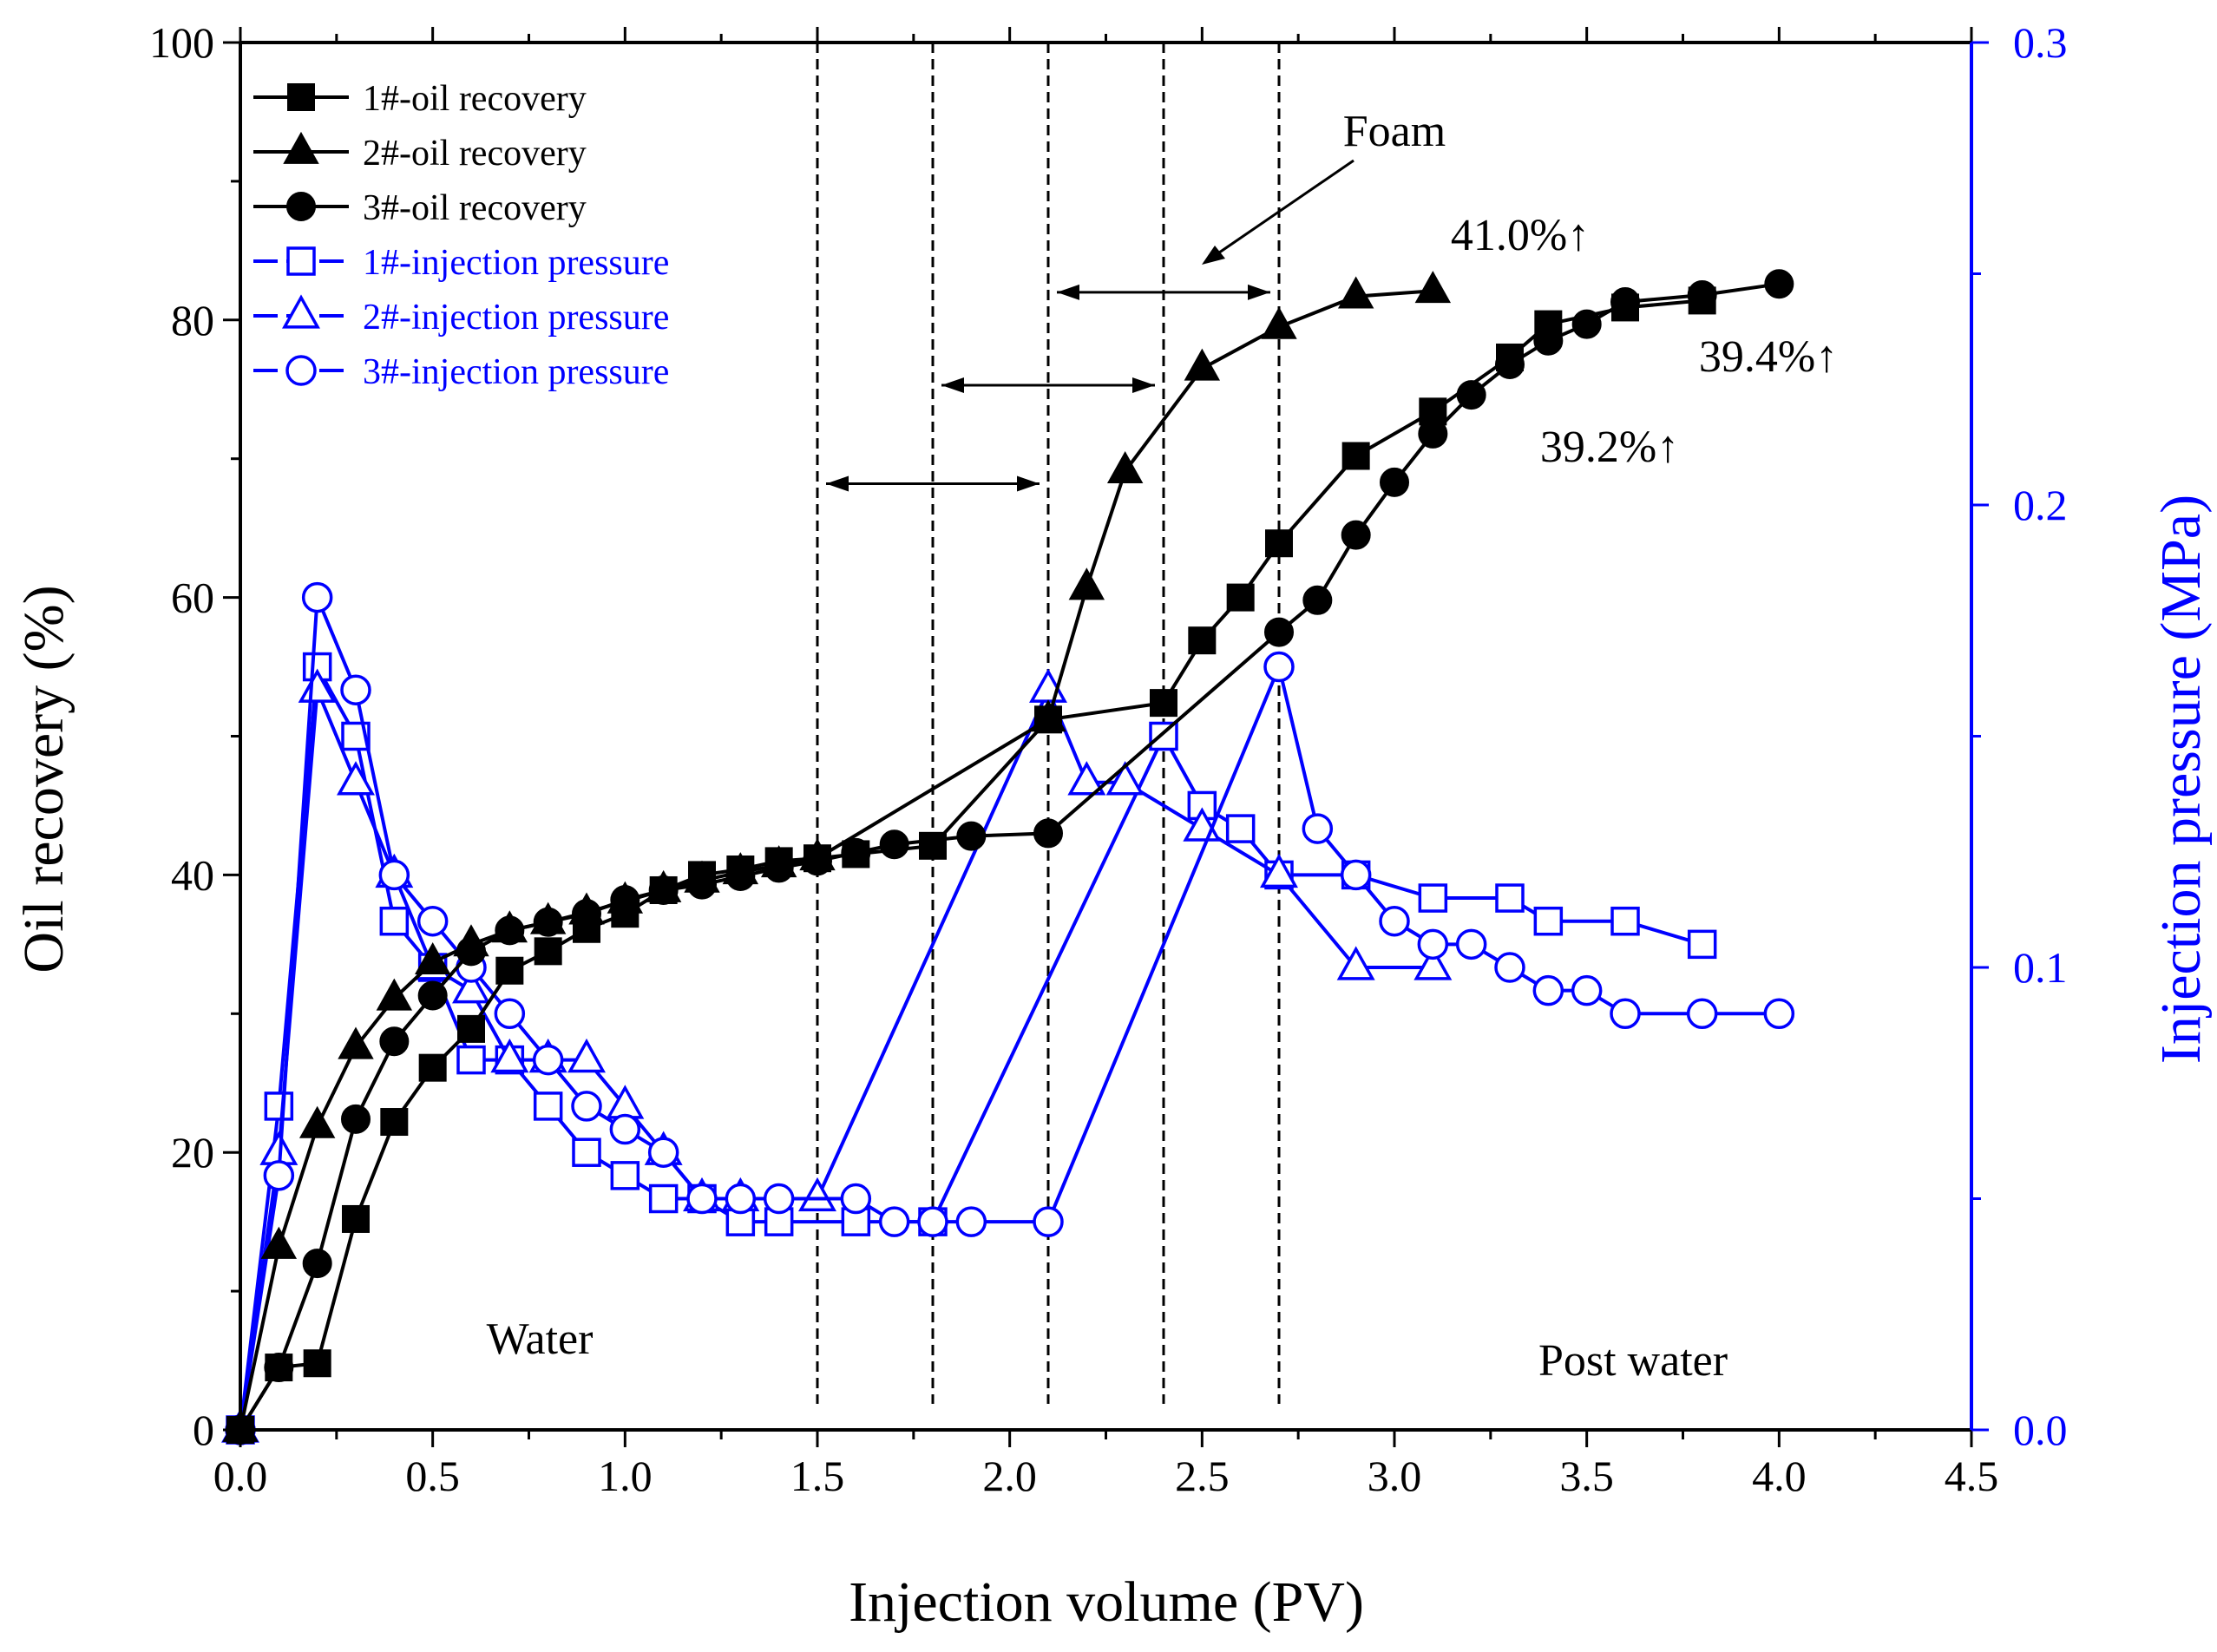 The image size is (2217, 1652). I want to click on annotation-post-water: Post water, so click(1633, 1361).